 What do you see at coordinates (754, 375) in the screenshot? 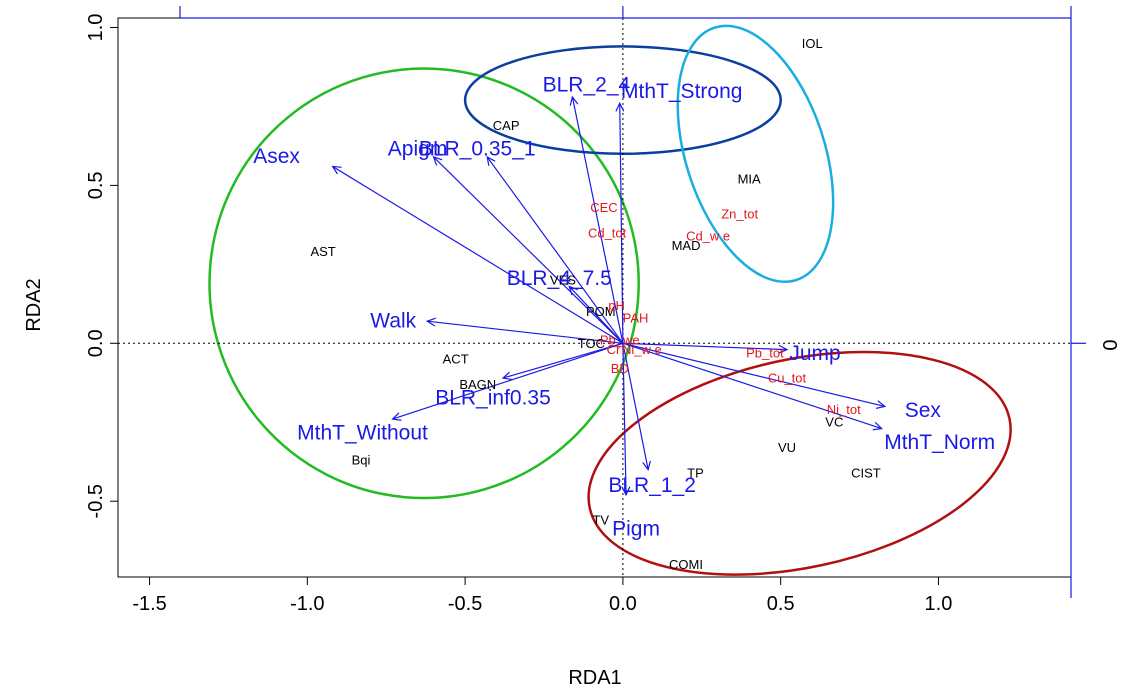
I see `trait-arrow-sex` at bounding box center [754, 375].